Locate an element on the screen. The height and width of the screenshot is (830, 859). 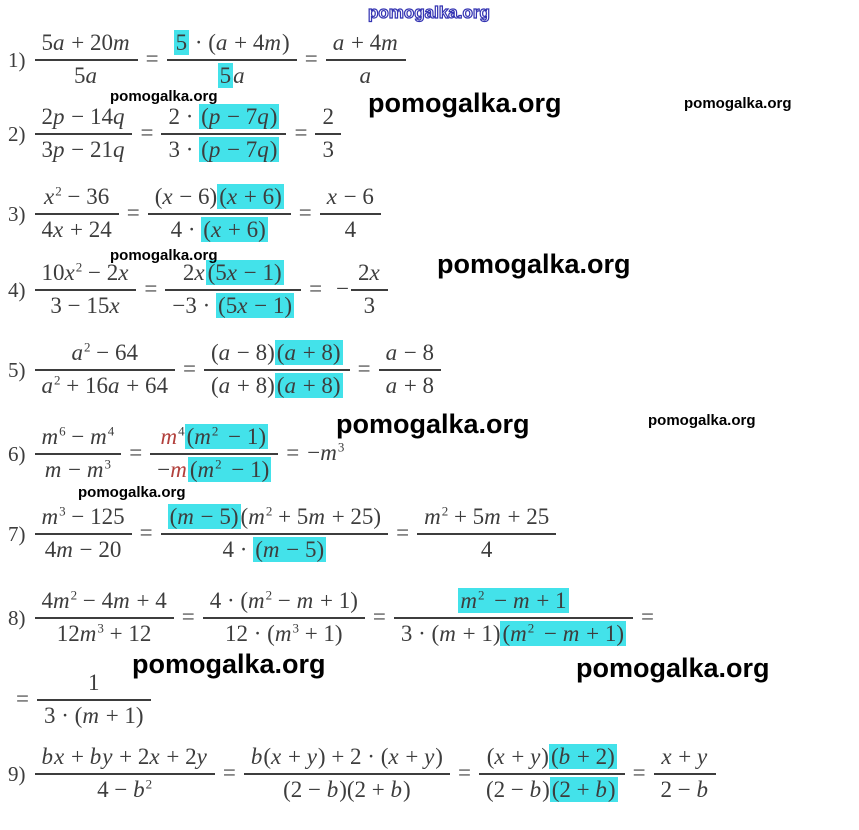
fraction: (a − 8)(a + 8) (a + 8)(a + 8) is located at coordinates (276, 370).